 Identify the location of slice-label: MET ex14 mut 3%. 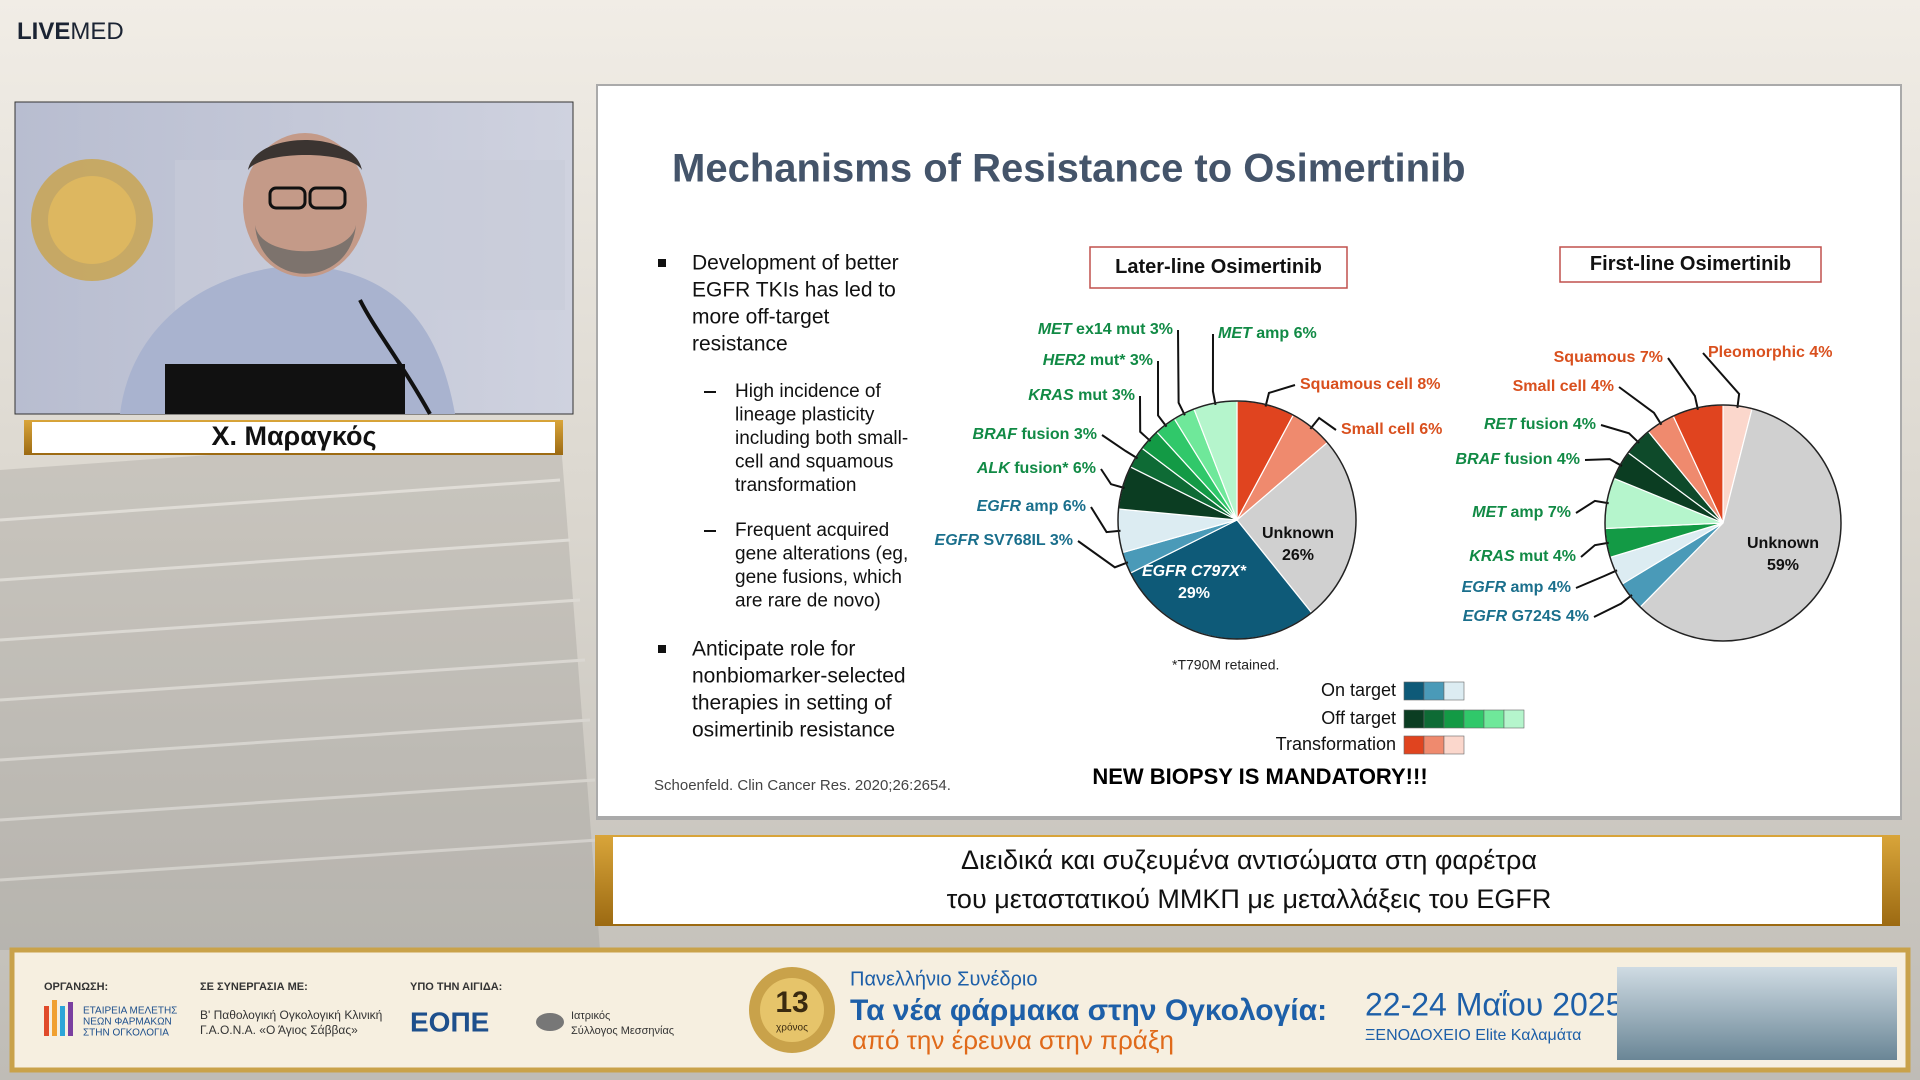
(1105, 329).